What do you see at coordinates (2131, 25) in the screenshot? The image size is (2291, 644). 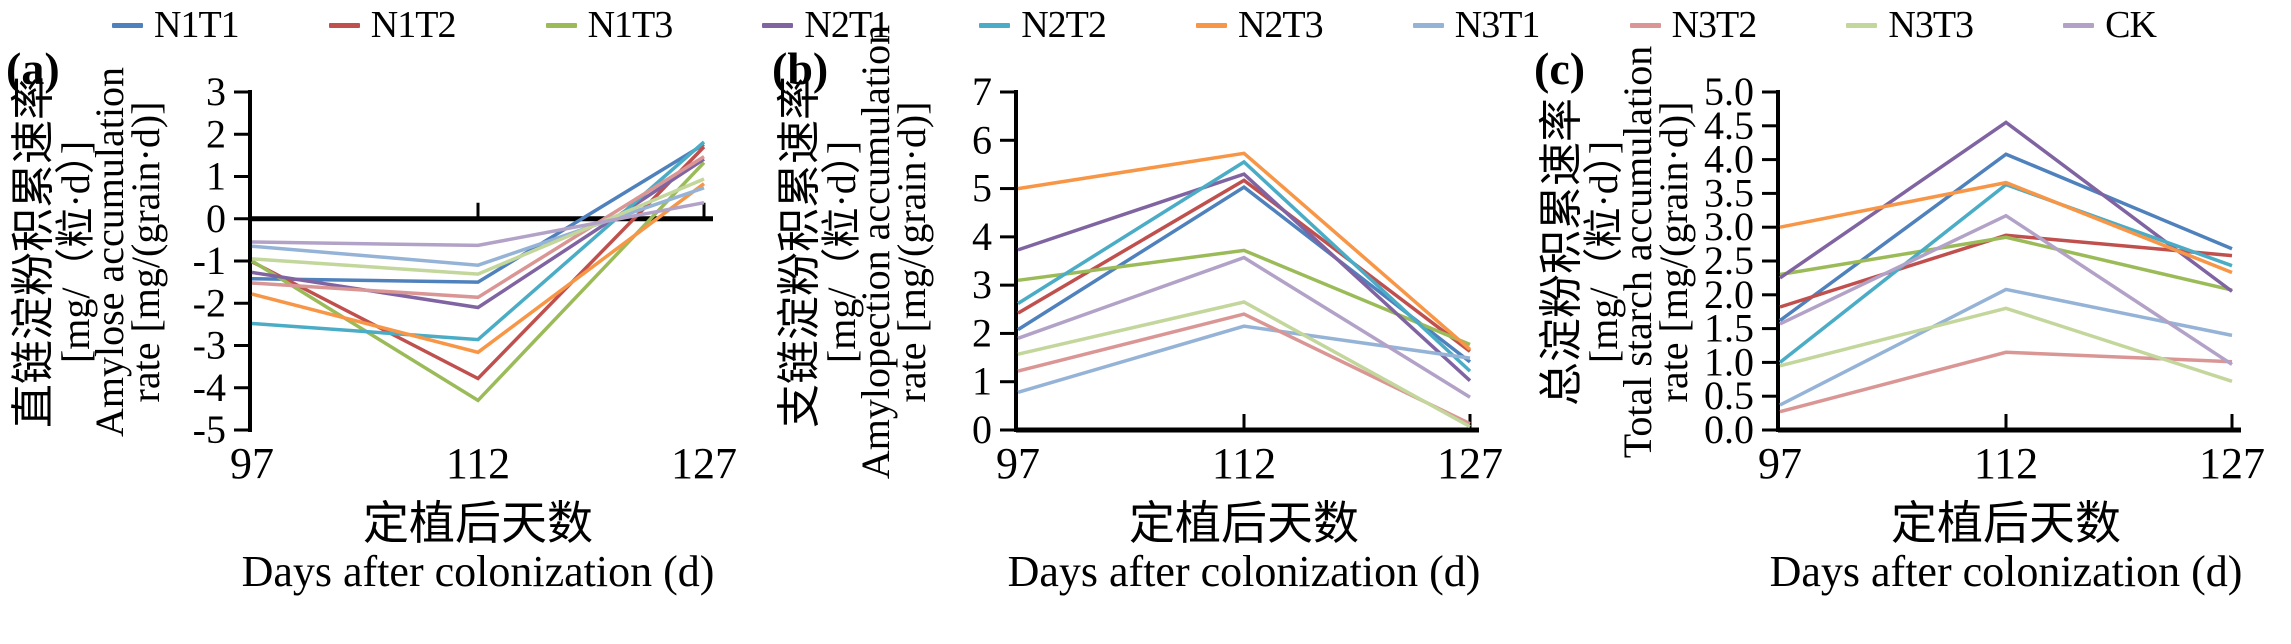 I see `legend-label: CK` at bounding box center [2131, 25].